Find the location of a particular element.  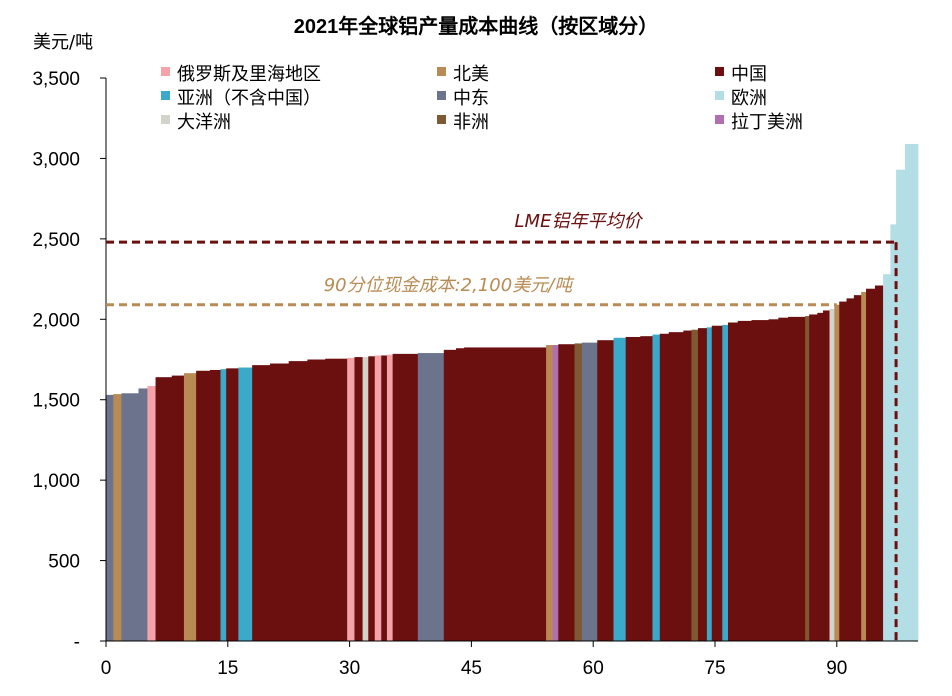

legend-swatch-latin_america is located at coordinates (719, 119).